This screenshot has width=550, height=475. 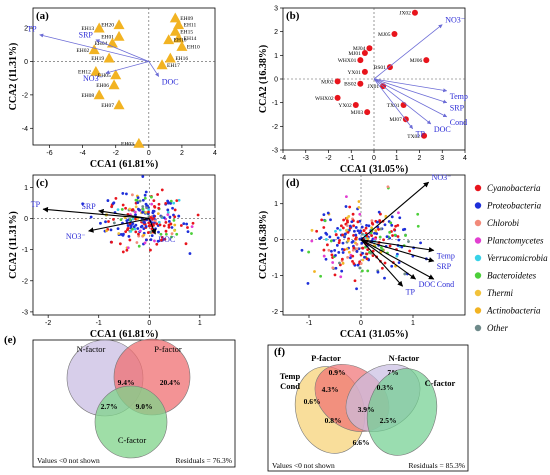 I want to click on y-axis-title: CCA2 (16.38%), so click(x=263, y=79).